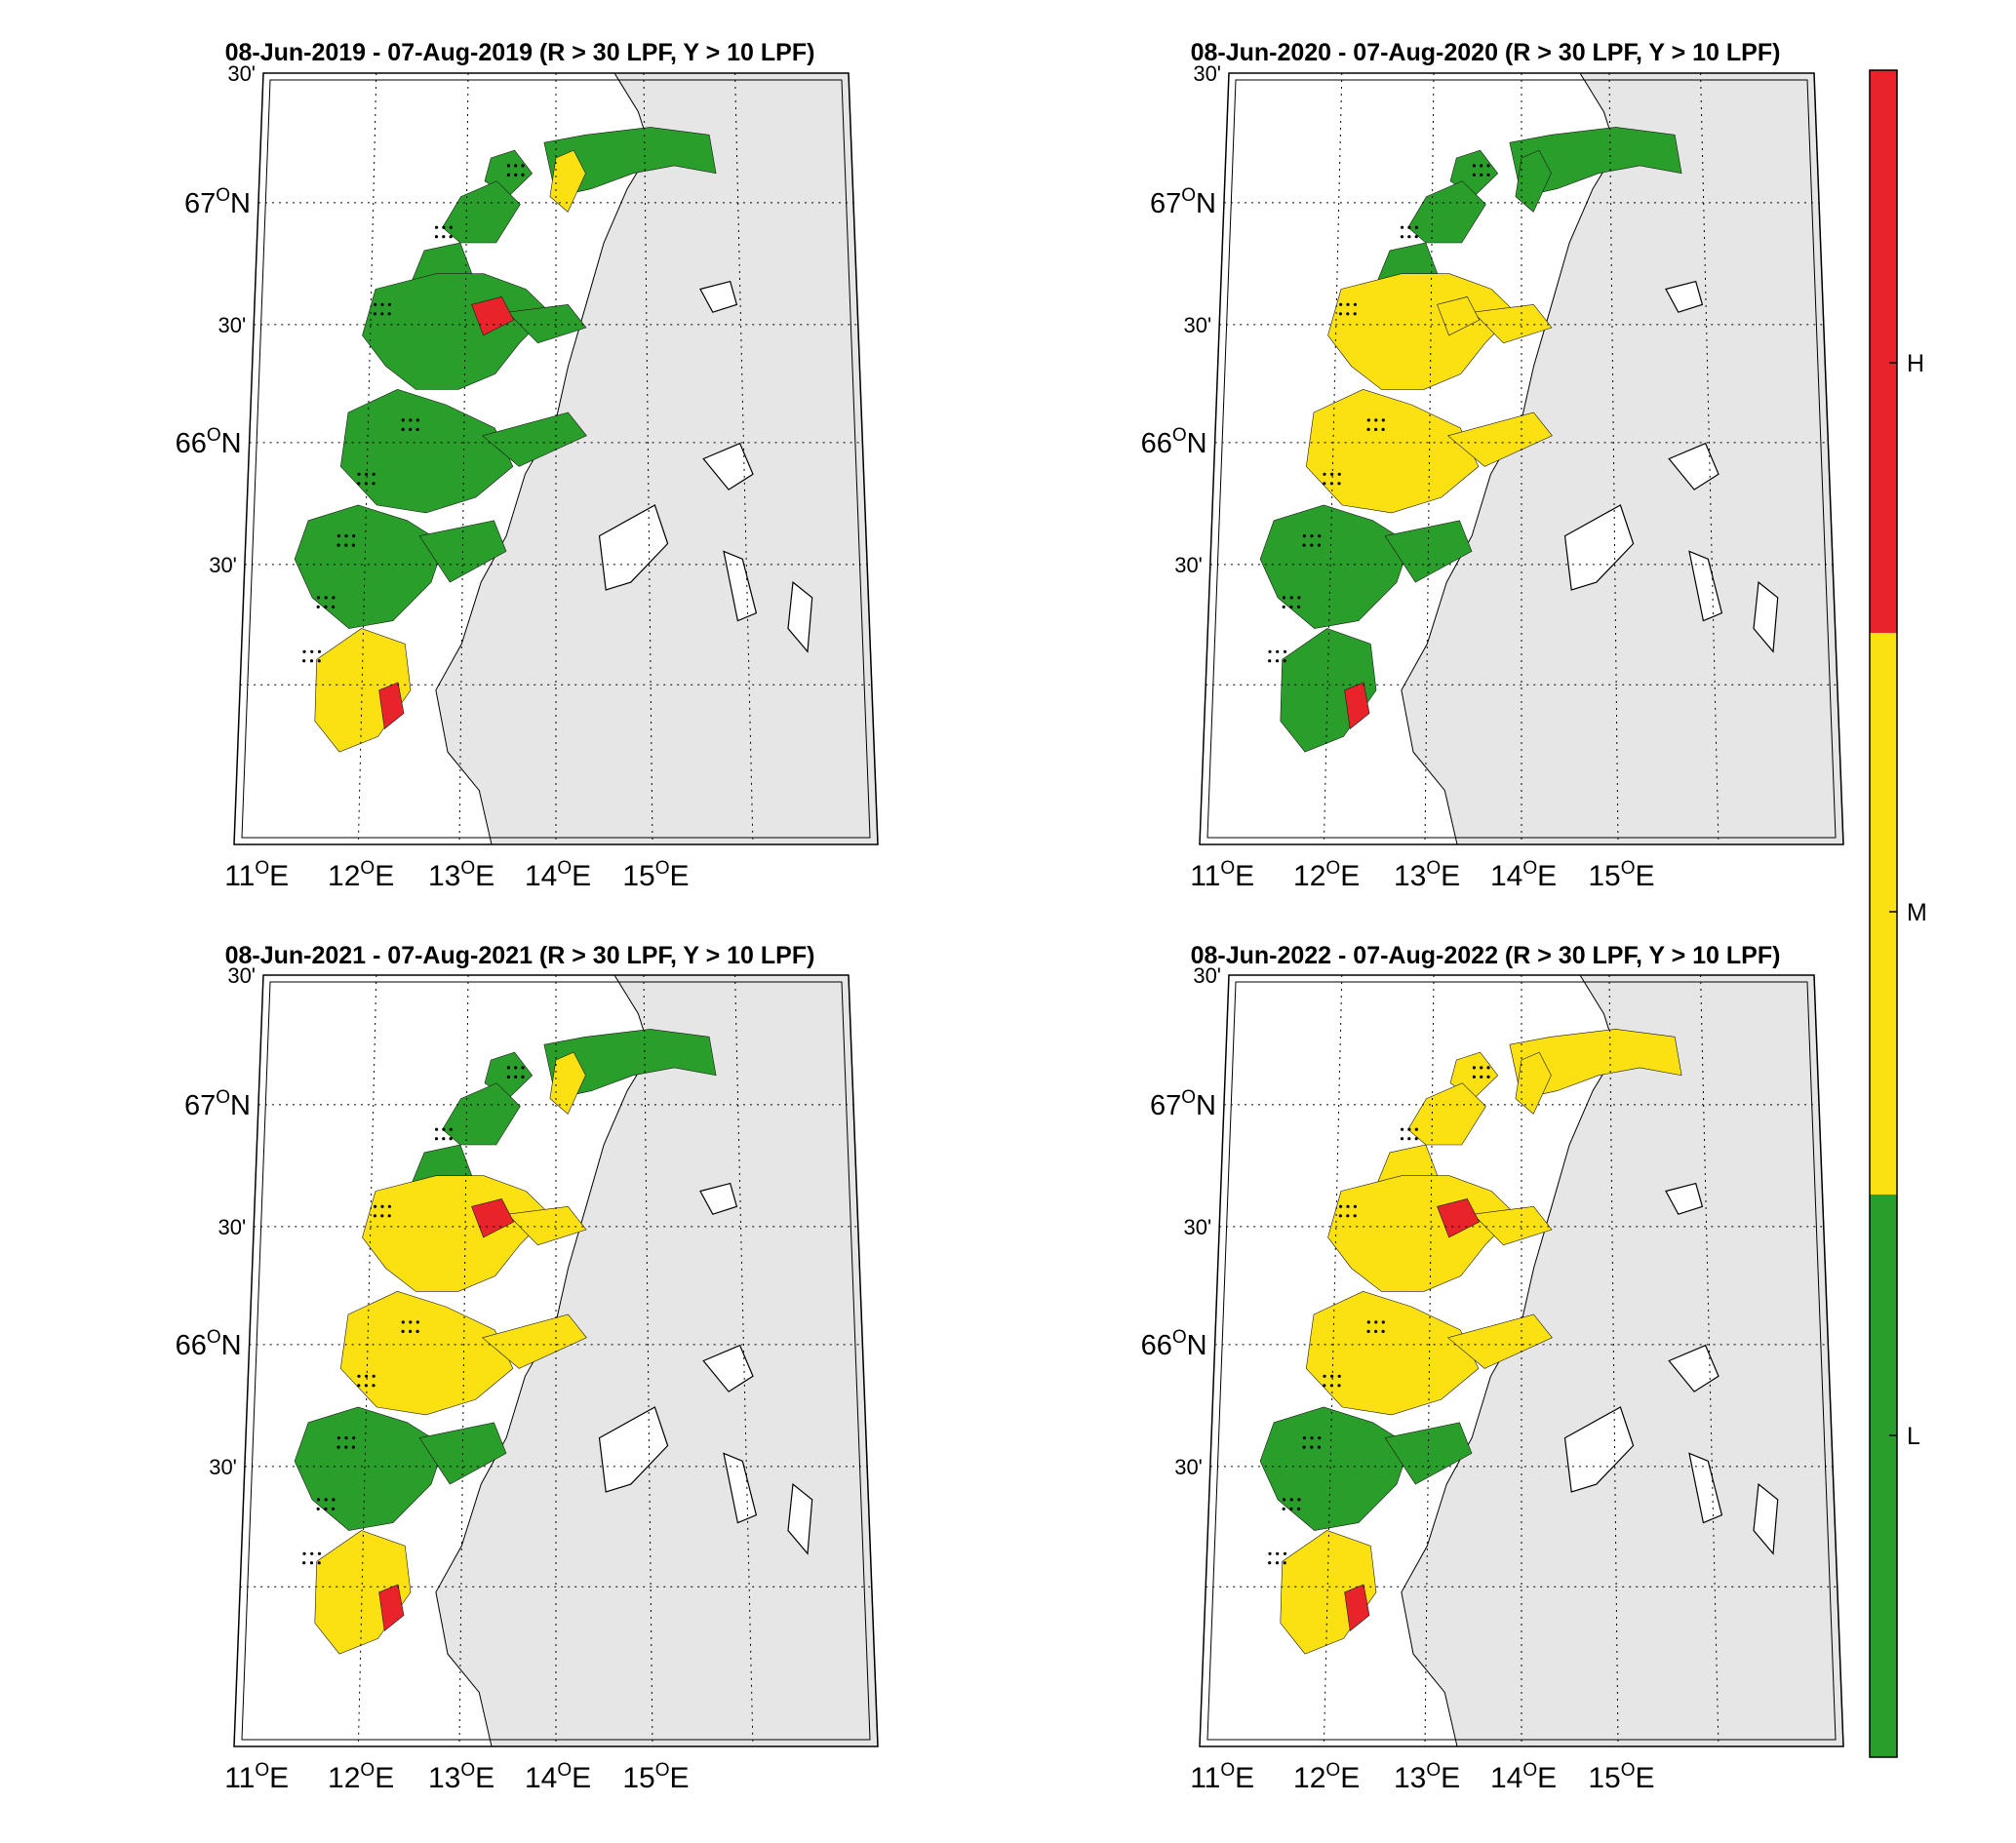  What do you see at coordinates (1884, 351) in the screenshot?
I see `colorbar-high-segment` at bounding box center [1884, 351].